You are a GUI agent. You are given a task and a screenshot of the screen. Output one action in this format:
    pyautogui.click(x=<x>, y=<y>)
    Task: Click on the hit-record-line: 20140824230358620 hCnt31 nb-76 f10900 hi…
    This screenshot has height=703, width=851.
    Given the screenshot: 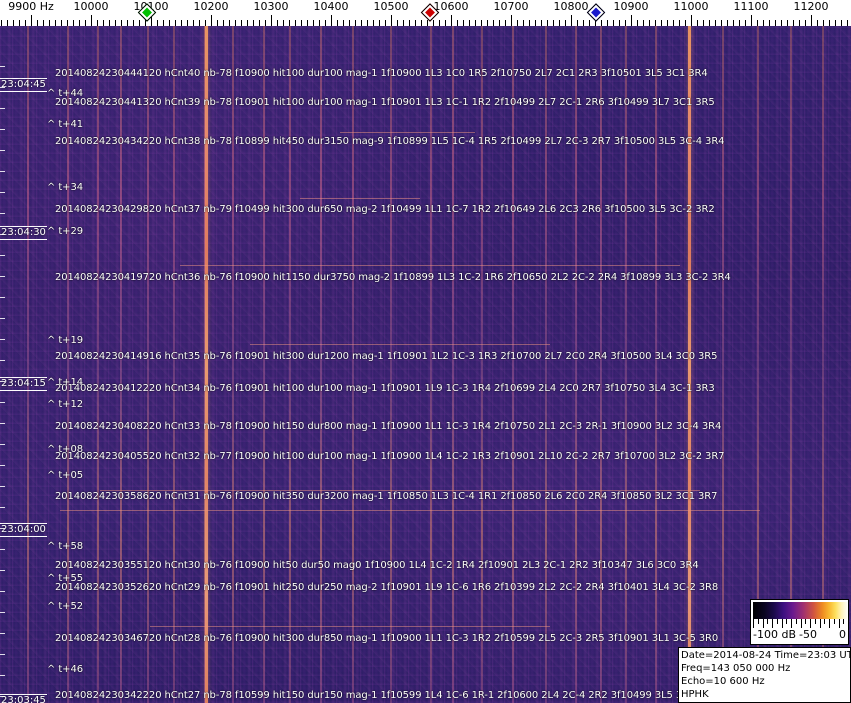 What is the action you would take?
    pyautogui.click(x=386, y=496)
    